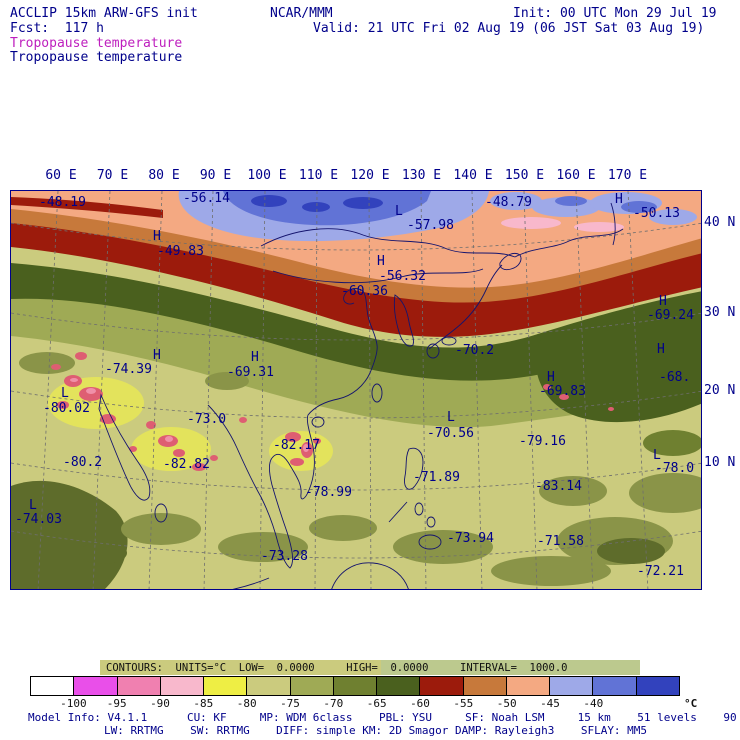  I want to click on lon-tick: 70 E, so click(112, 175).